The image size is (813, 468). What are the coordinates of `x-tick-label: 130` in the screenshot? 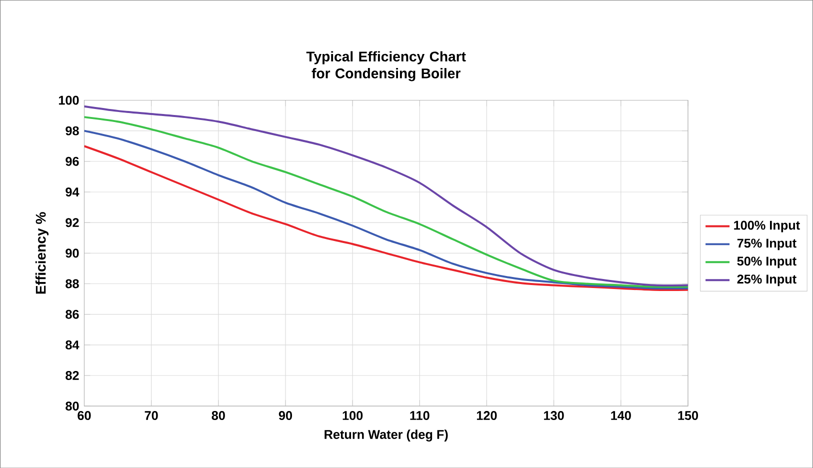 It's located at (554, 415).